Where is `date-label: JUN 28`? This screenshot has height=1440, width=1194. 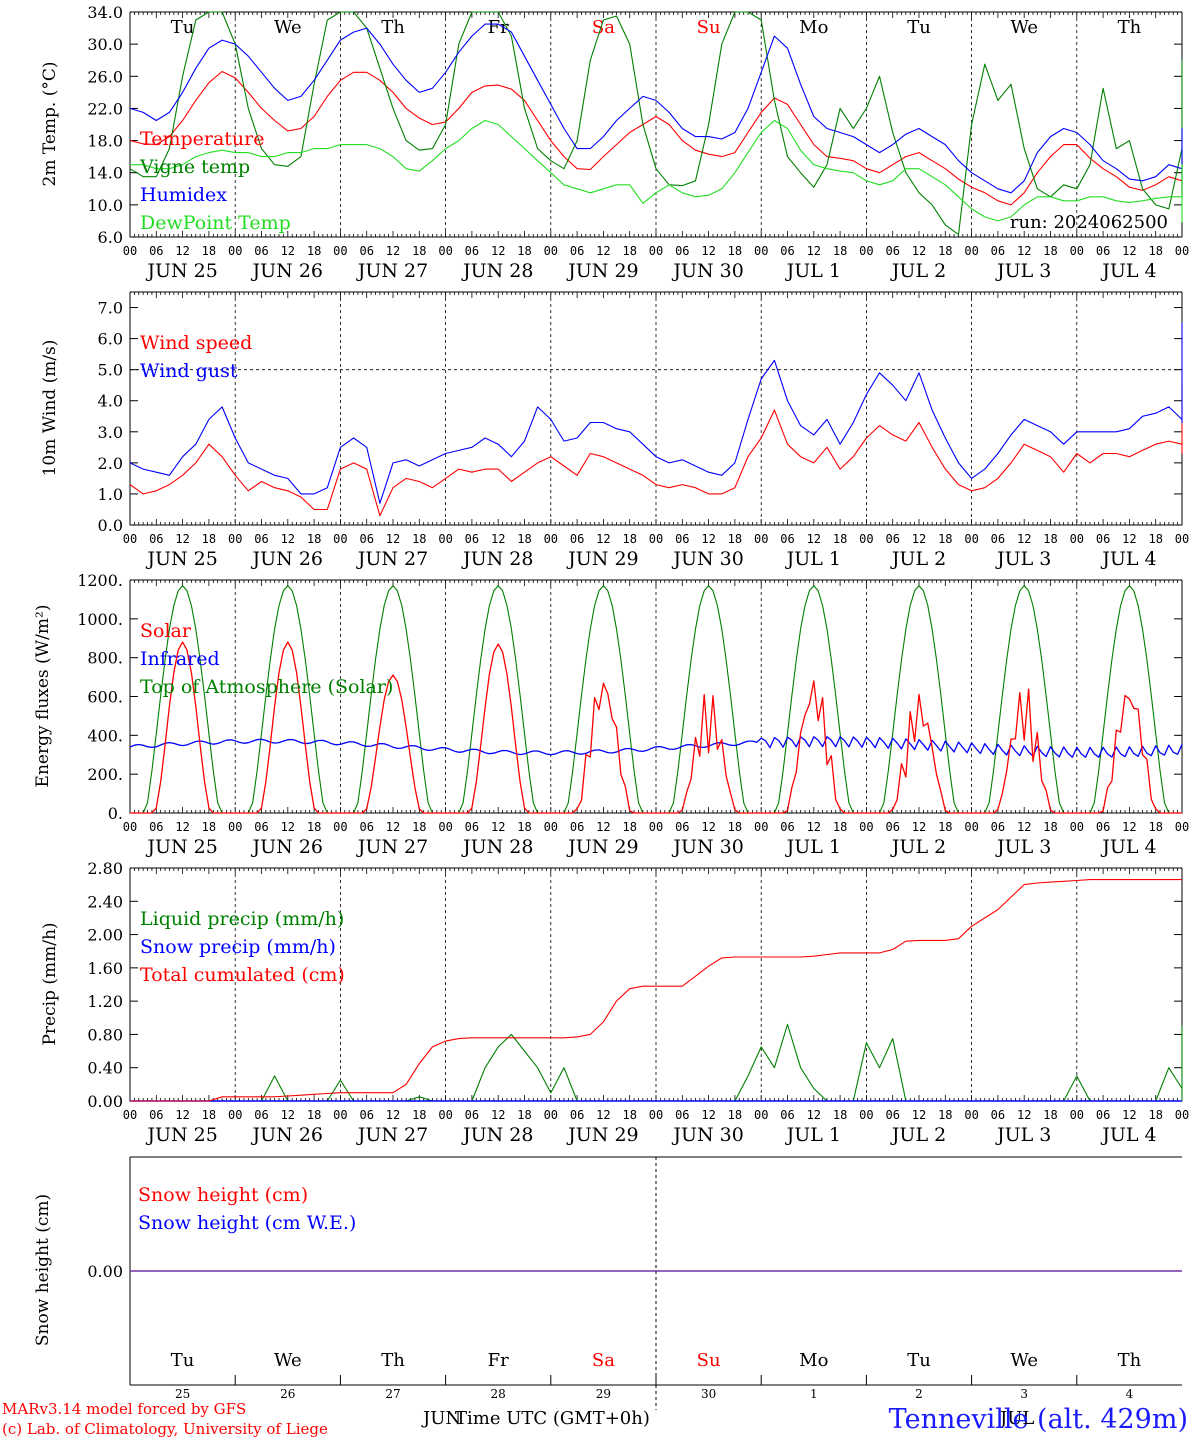
date-label: JUN 28 is located at coordinates (497, 559).